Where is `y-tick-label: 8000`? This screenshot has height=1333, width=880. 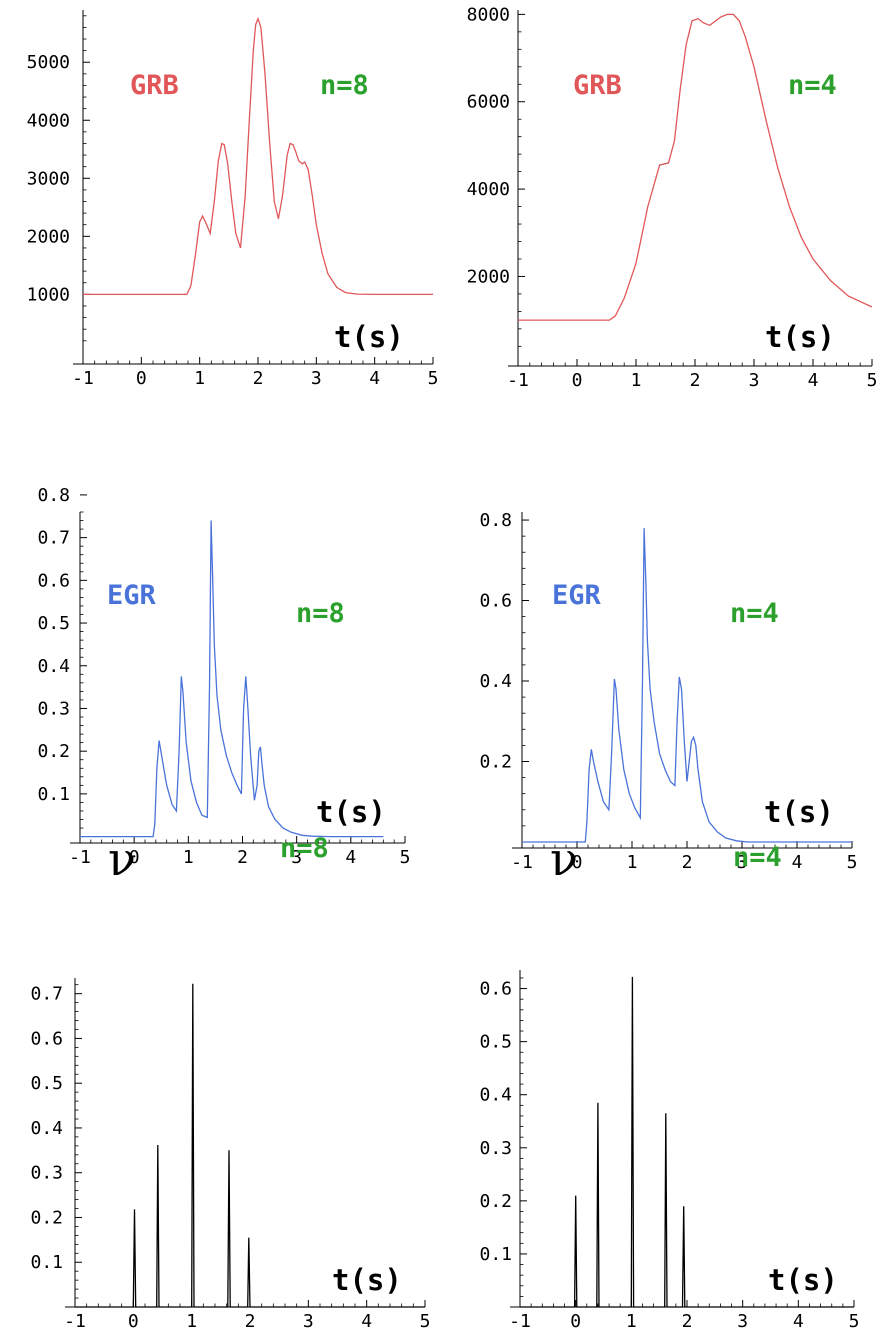 y-tick-label: 8000 is located at coordinates (488, 14).